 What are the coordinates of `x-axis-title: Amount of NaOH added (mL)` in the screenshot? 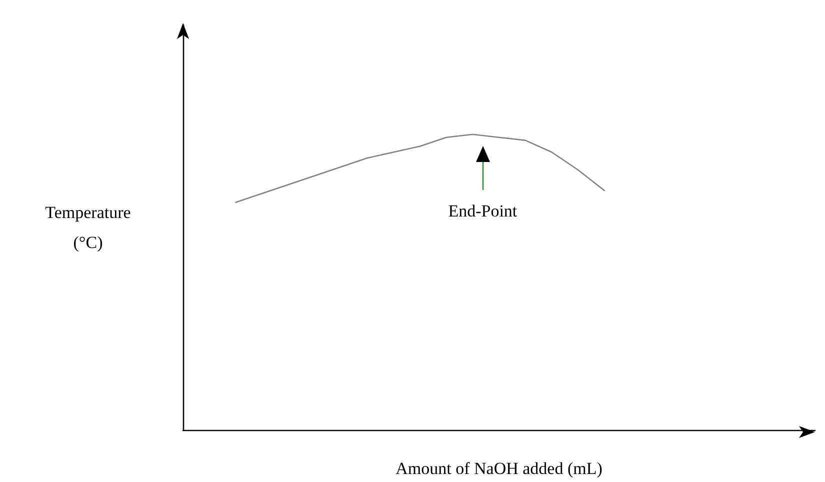 It's located at (499, 468).